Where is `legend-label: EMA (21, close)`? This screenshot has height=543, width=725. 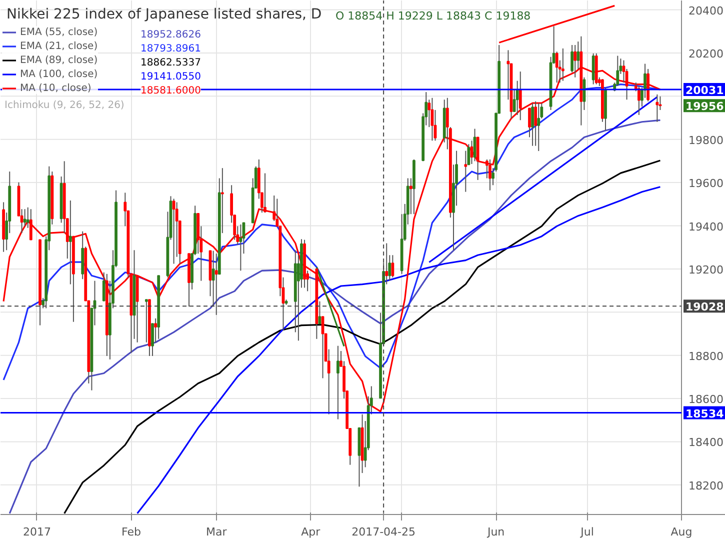
legend-label: EMA (21, close) is located at coordinates (59, 46).